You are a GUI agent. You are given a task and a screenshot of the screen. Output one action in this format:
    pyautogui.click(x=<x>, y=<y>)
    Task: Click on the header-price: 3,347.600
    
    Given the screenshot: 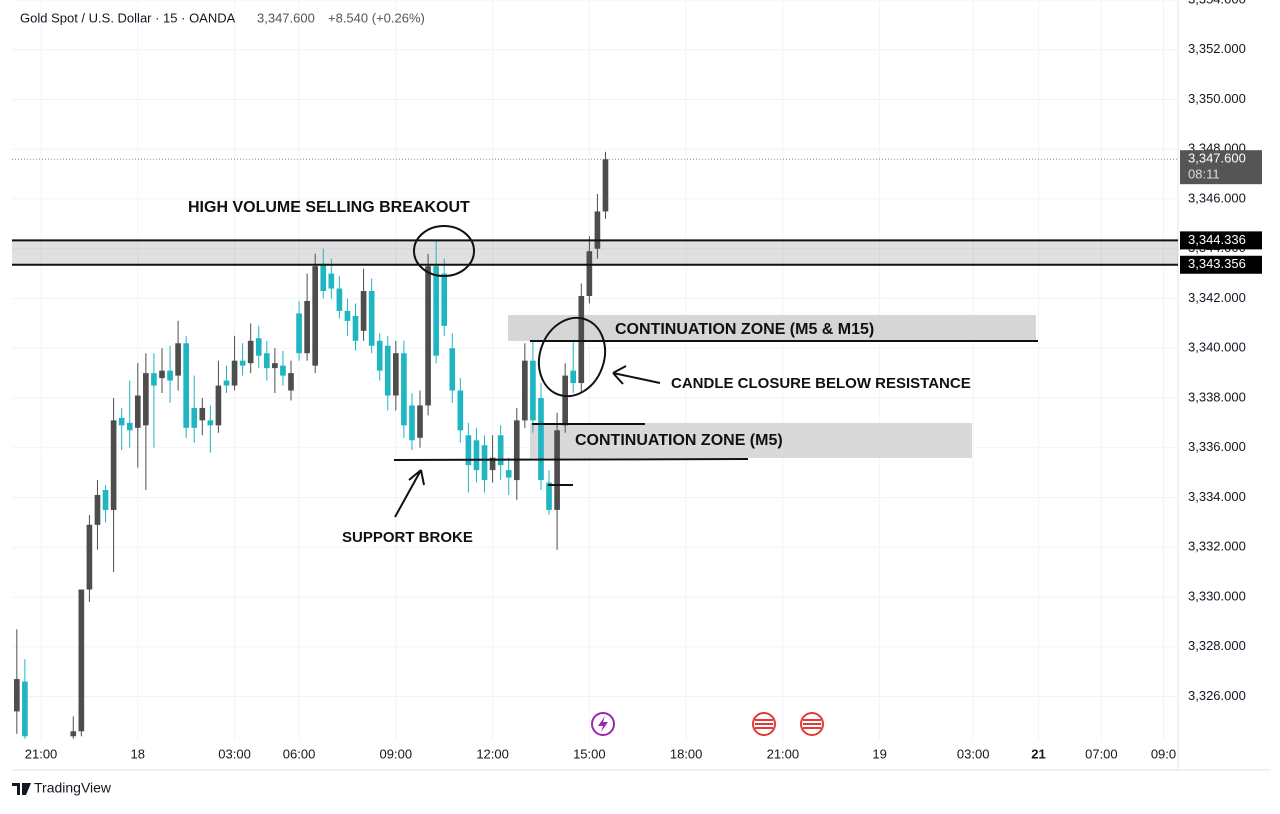 What is the action you would take?
    pyautogui.click(x=286, y=17)
    